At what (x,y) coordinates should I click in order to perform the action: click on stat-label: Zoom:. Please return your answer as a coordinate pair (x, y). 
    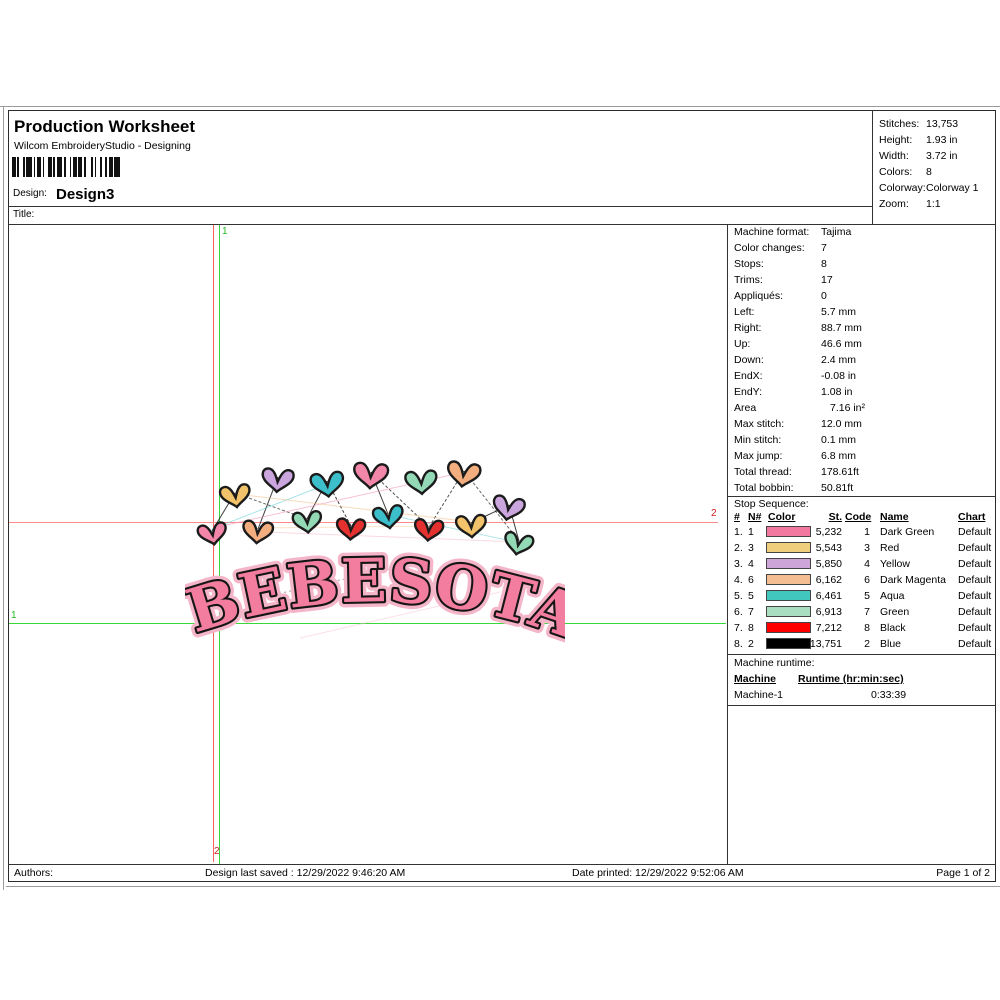
    Looking at the image, I should click on (894, 204).